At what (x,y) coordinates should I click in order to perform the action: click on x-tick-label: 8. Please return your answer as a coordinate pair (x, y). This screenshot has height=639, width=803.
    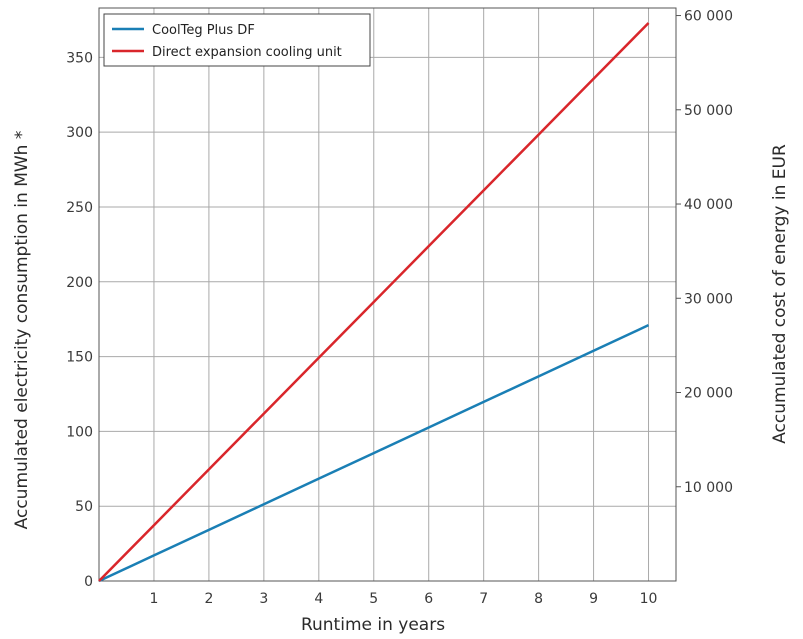
    Looking at the image, I should click on (538, 599).